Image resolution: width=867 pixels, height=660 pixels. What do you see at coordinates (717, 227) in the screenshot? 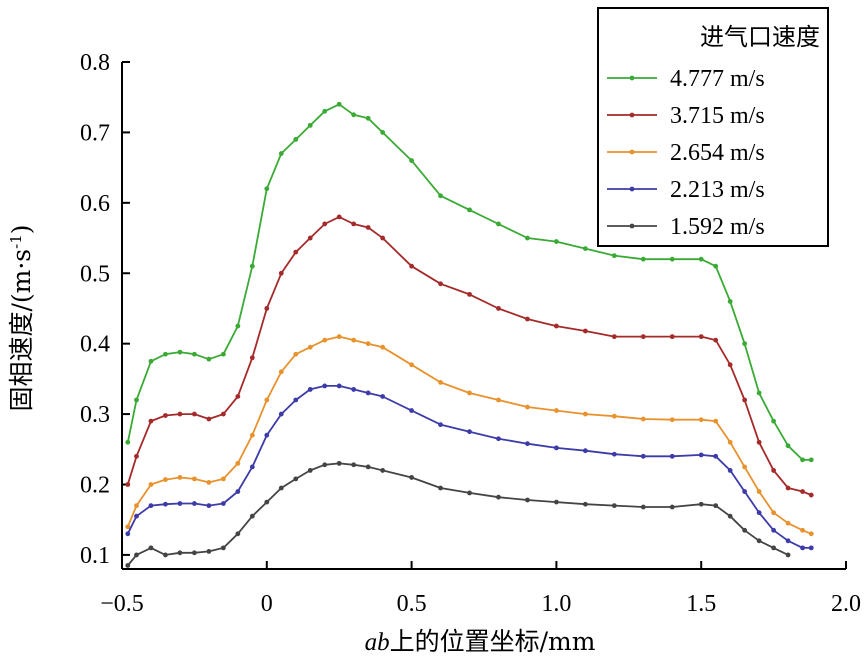
I see `legend-label: 1.592 m/s` at bounding box center [717, 227].